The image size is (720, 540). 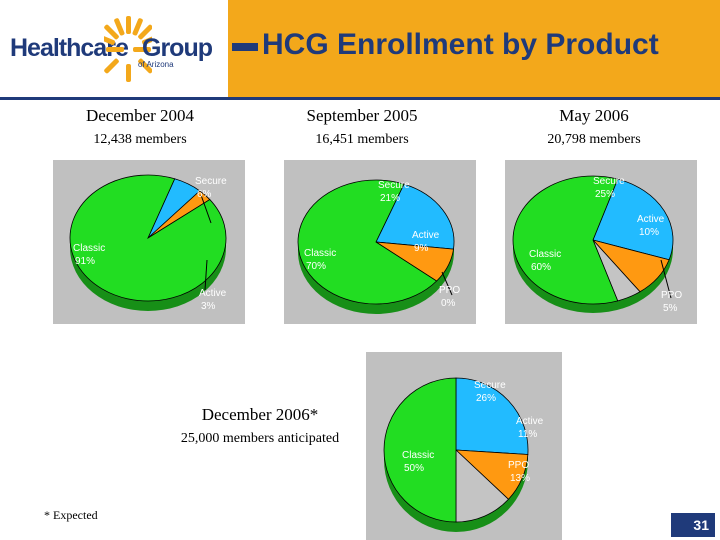 What do you see at coordinates (693, 525) in the screenshot?
I see `page-number: 31` at bounding box center [693, 525].